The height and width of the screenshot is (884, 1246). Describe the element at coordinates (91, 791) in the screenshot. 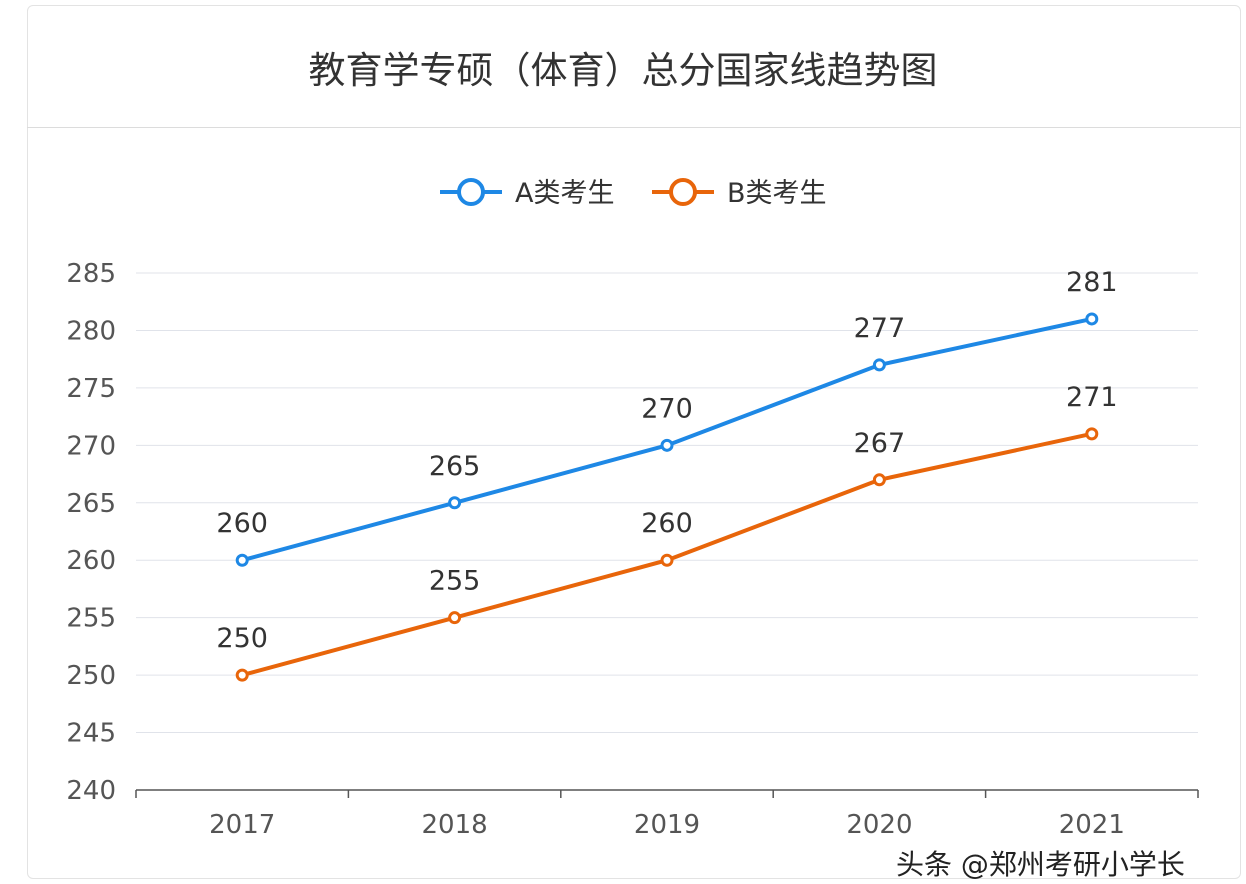

I see `y-tick-label: 240` at that location.